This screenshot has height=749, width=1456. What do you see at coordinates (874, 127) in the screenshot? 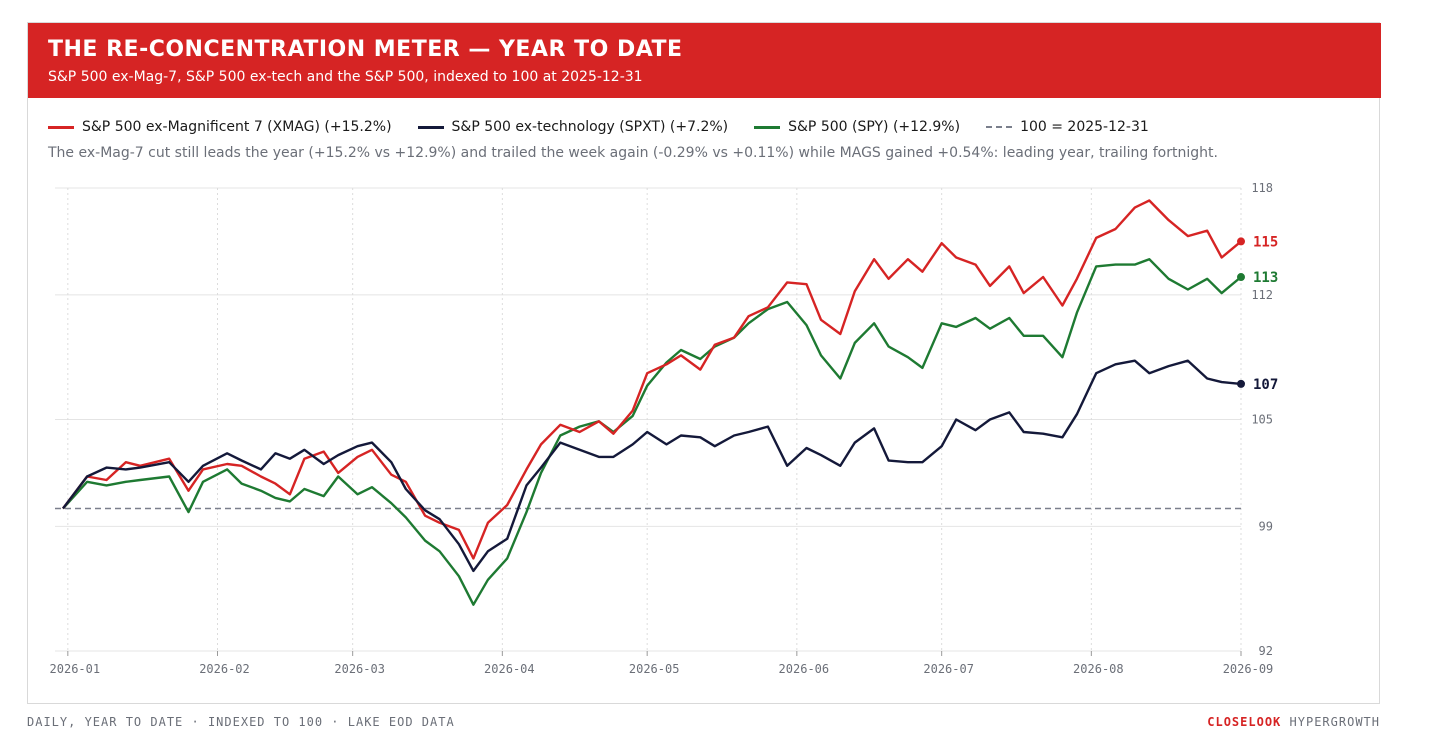
I see `legend-label-spy: S&P 500 (SPY) (+12.9%)` at bounding box center [874, 127].